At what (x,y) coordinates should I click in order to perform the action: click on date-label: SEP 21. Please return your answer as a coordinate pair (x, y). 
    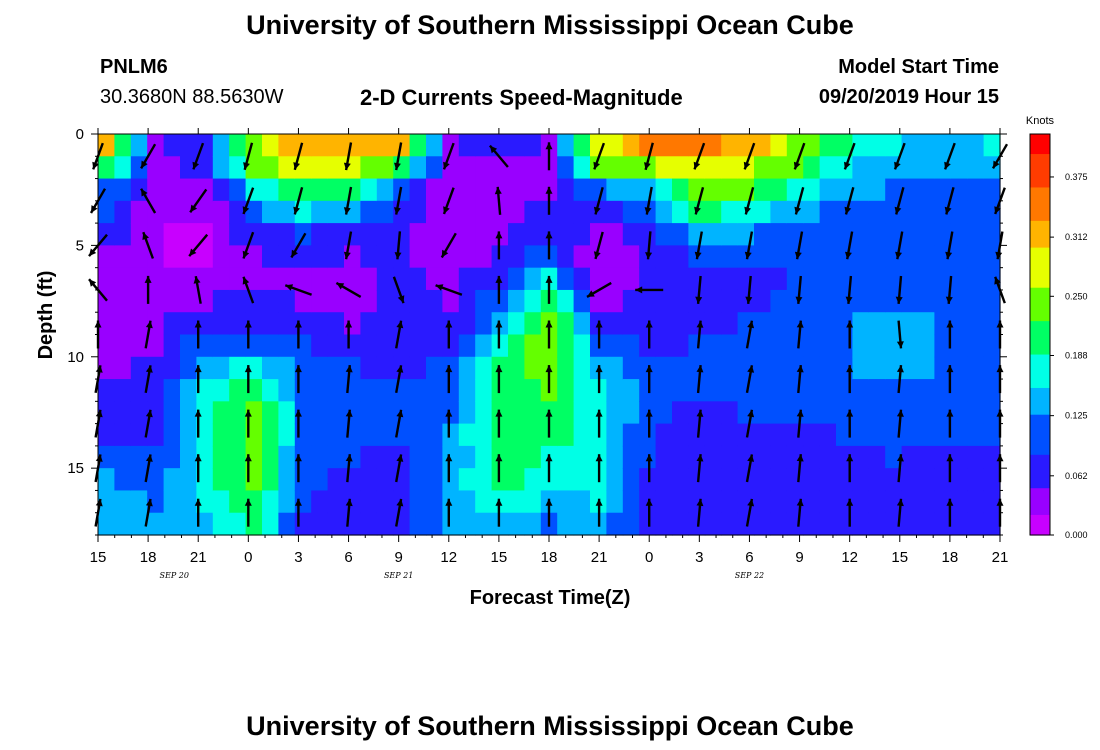
    Looking at the image, I should click on (398, 575).